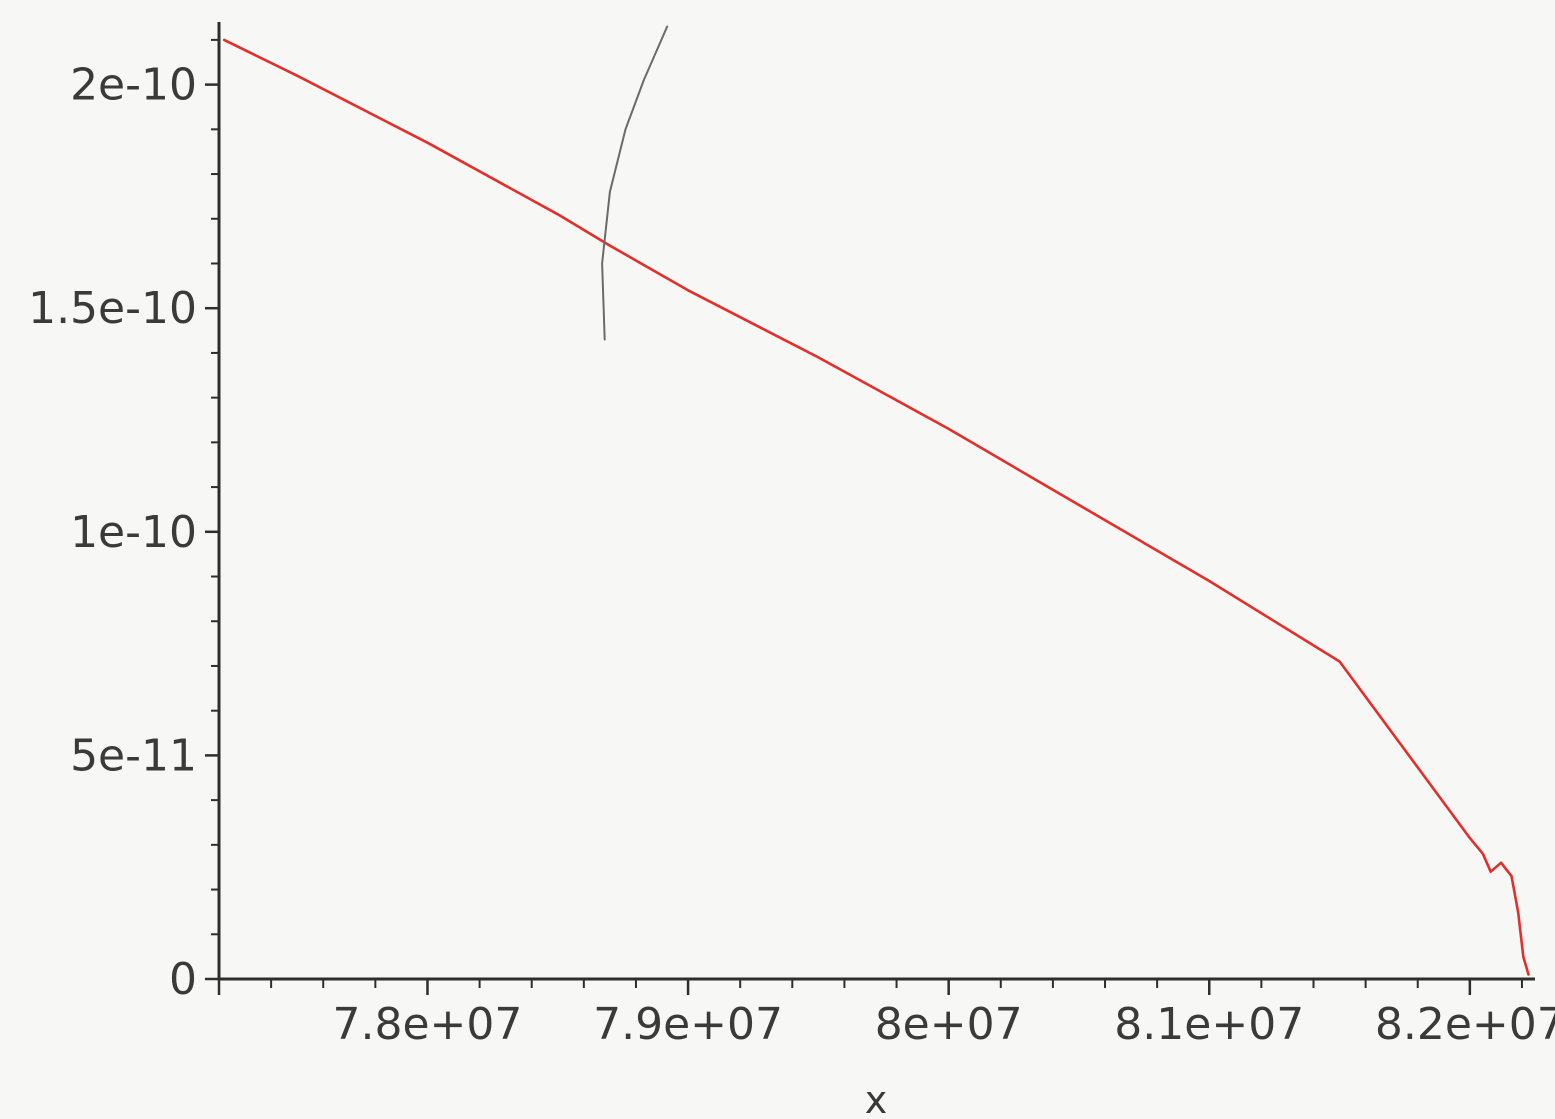  What do you see at coordinates (688, 1024) in the screenshot?
I see `x-tick-label: 7.9e+07` at bounding box center [688, 1024].